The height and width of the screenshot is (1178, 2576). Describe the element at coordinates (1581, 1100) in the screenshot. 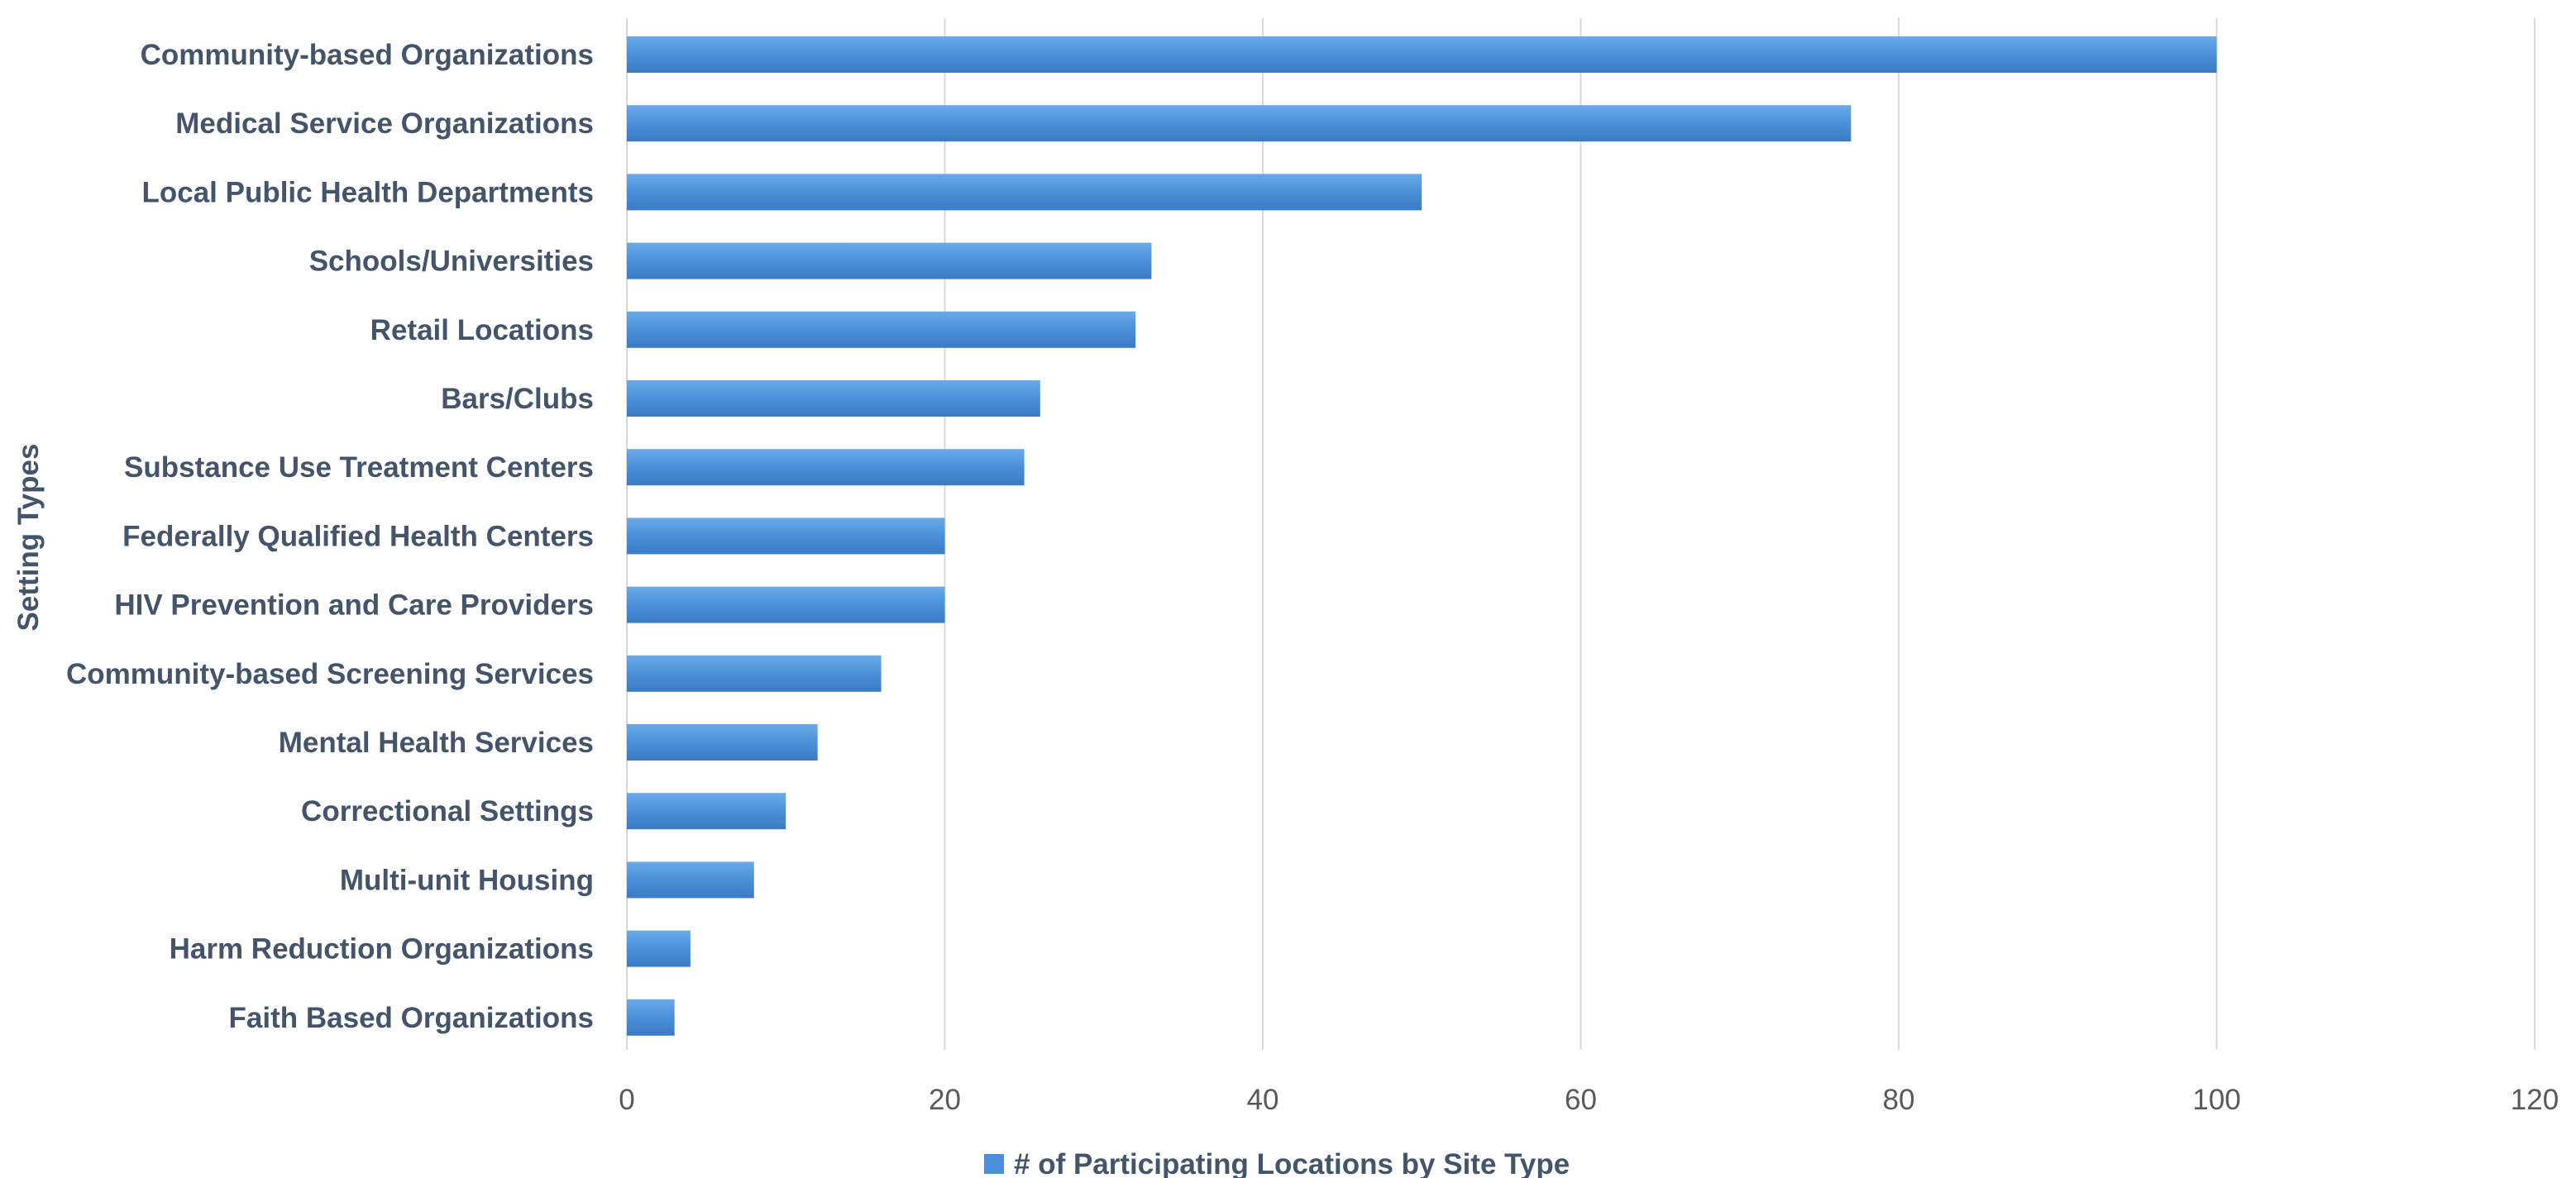

I see `x-tick-label: 60` at that location.